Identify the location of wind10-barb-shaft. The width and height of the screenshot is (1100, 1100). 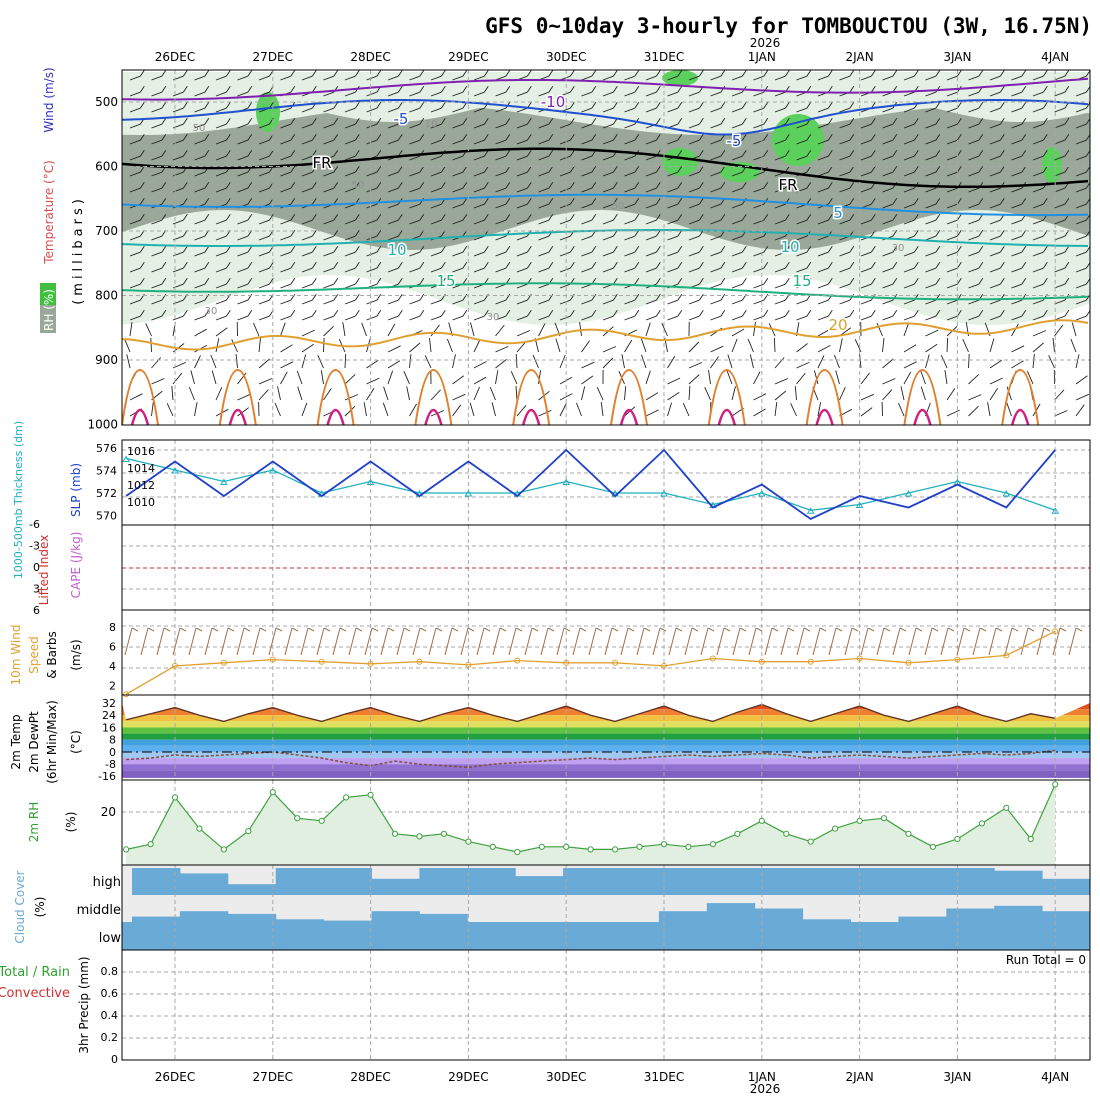
(512, 641).